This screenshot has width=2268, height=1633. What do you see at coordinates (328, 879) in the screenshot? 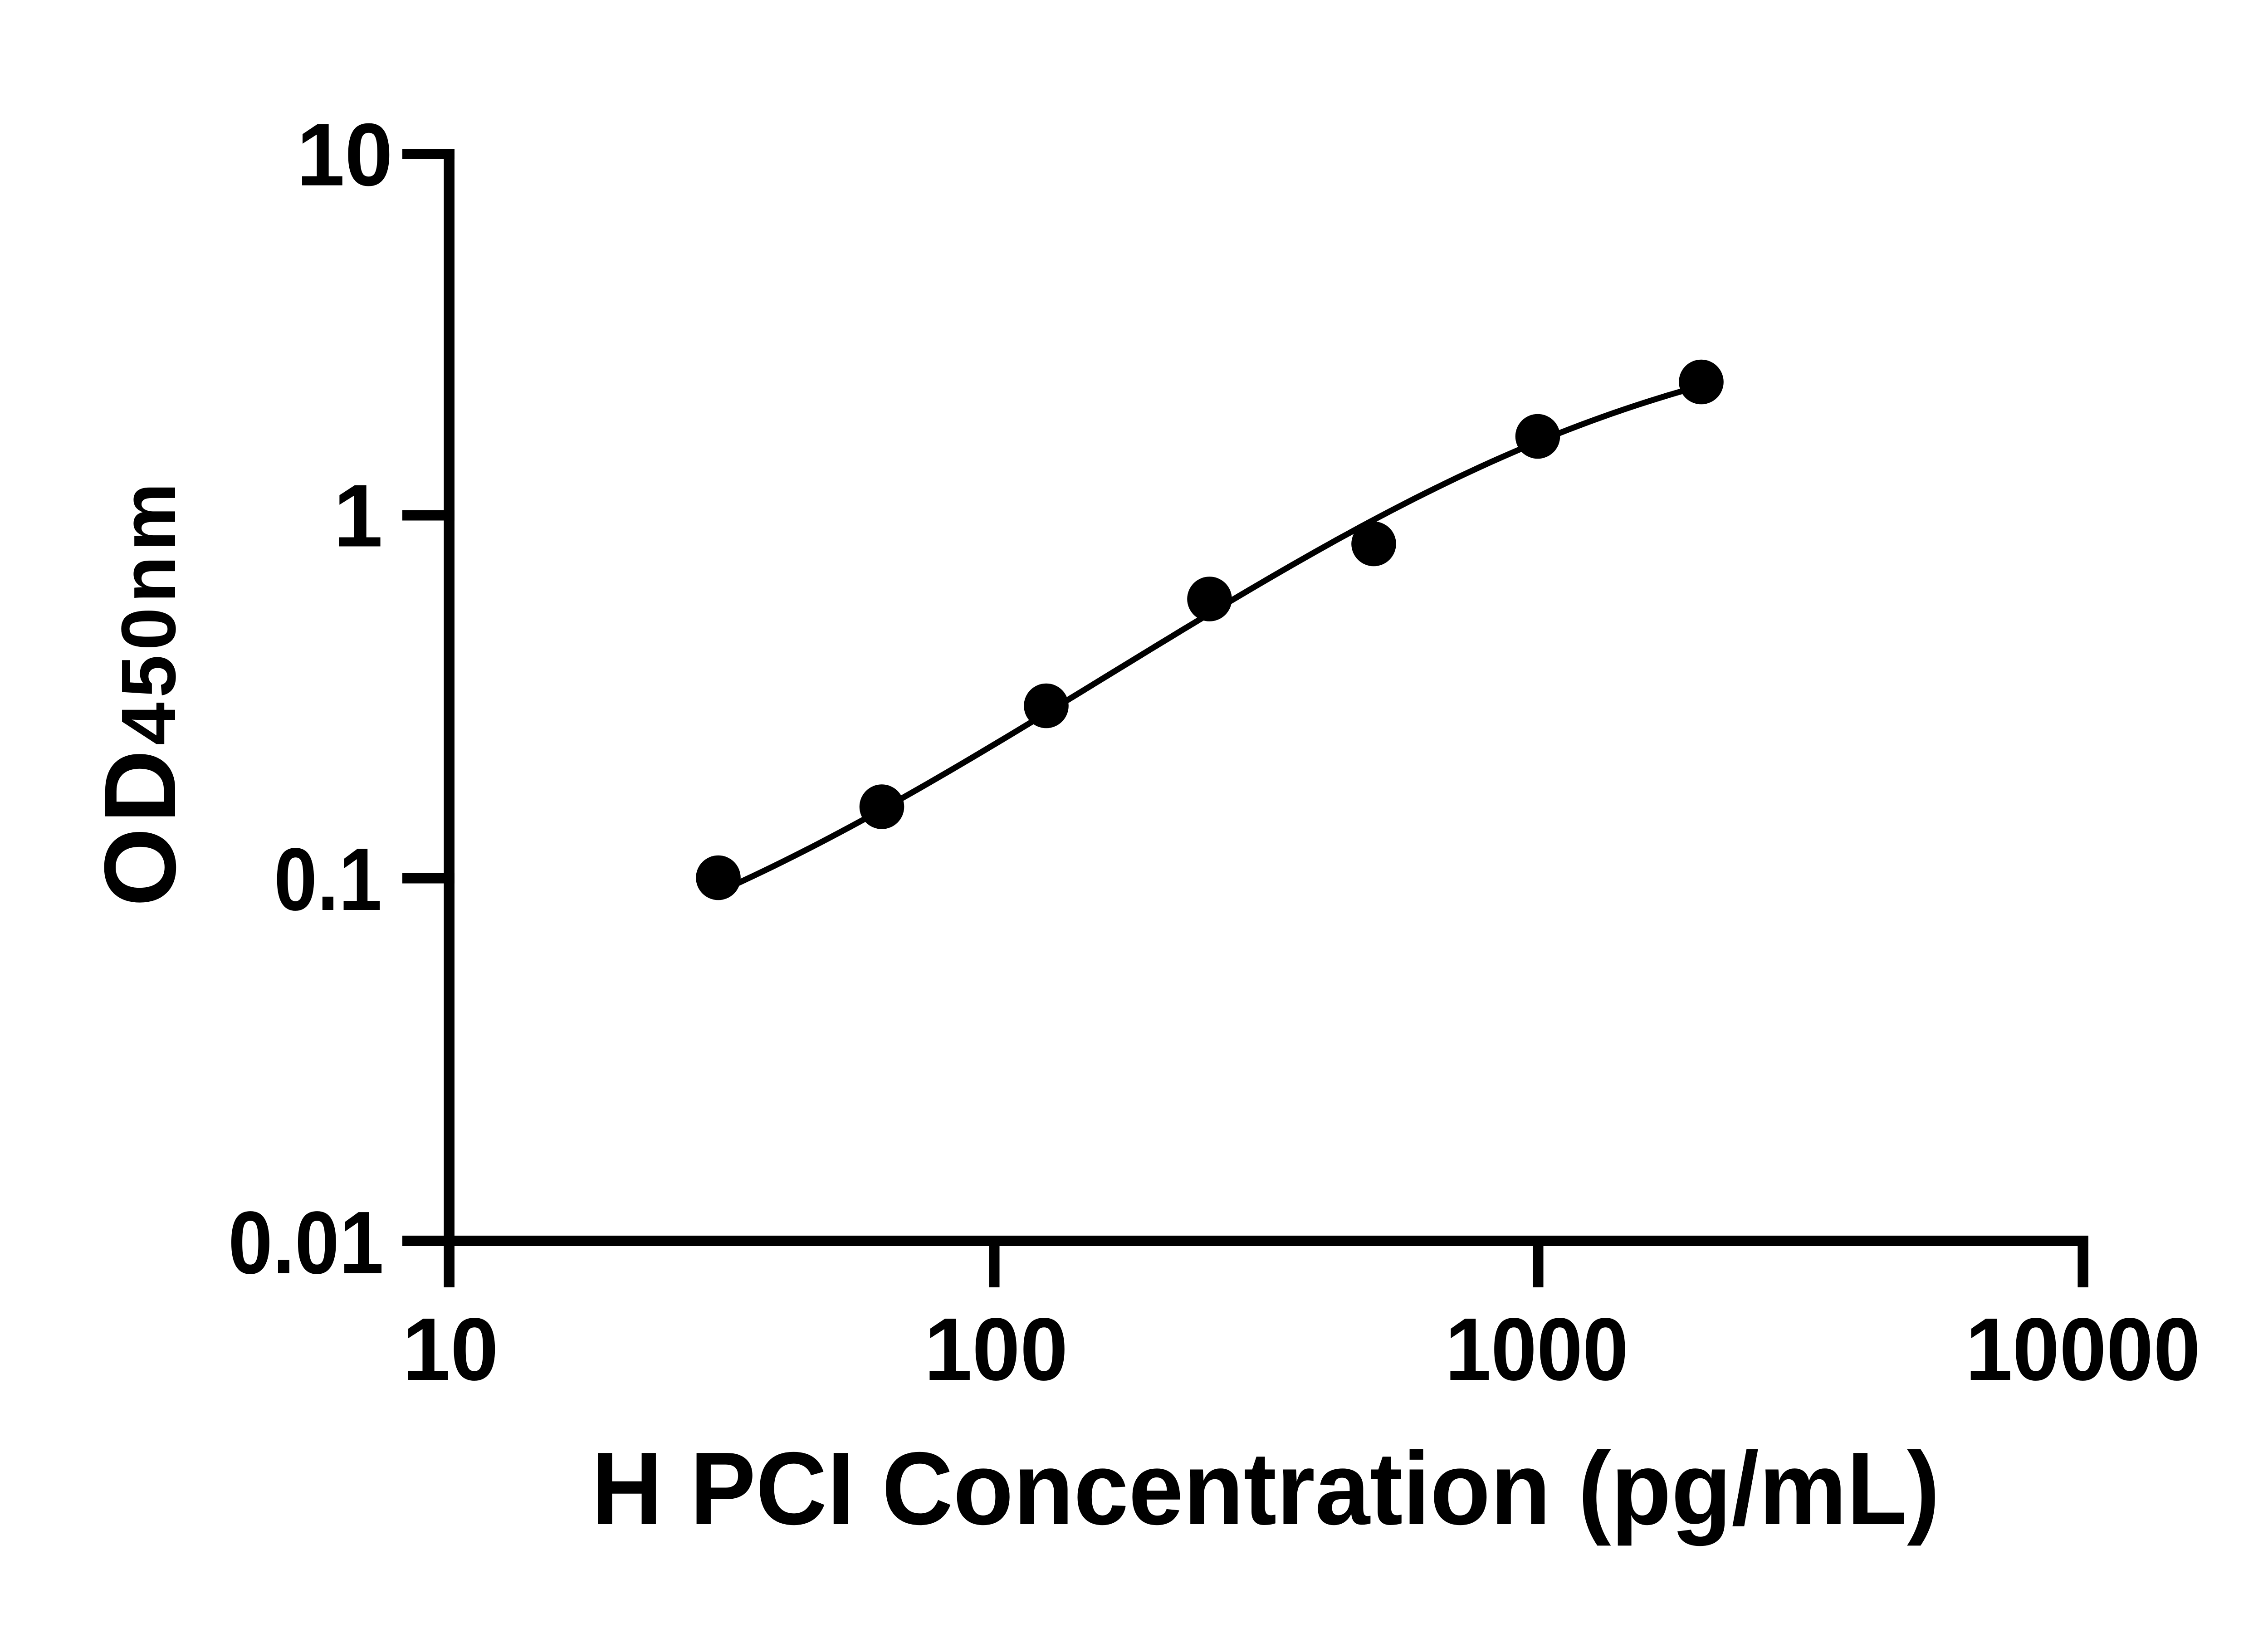
I see `svg-text: 0.1` at bounding box center [328, 879].